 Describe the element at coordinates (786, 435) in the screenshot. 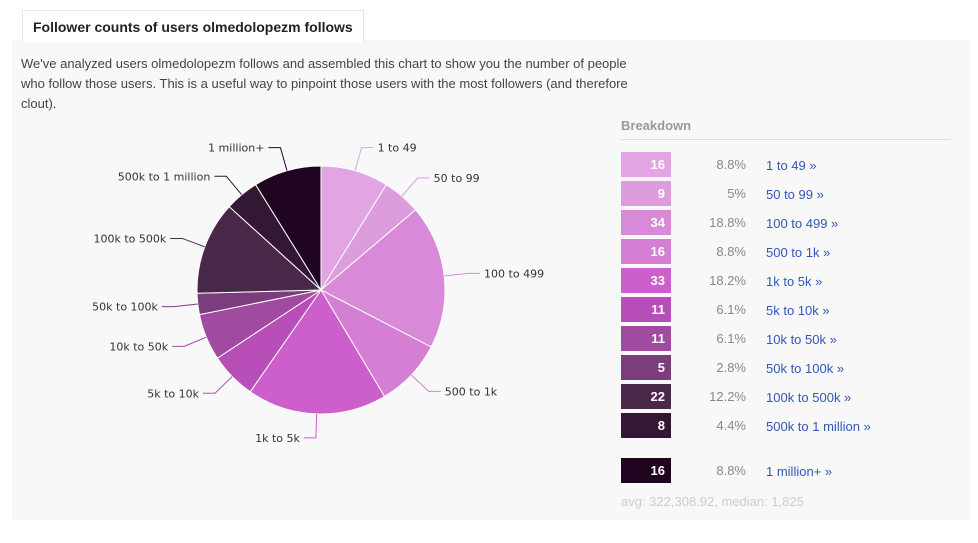

I see `breakdown-row: 8 4.4% 500k to 1 million »` at that location.